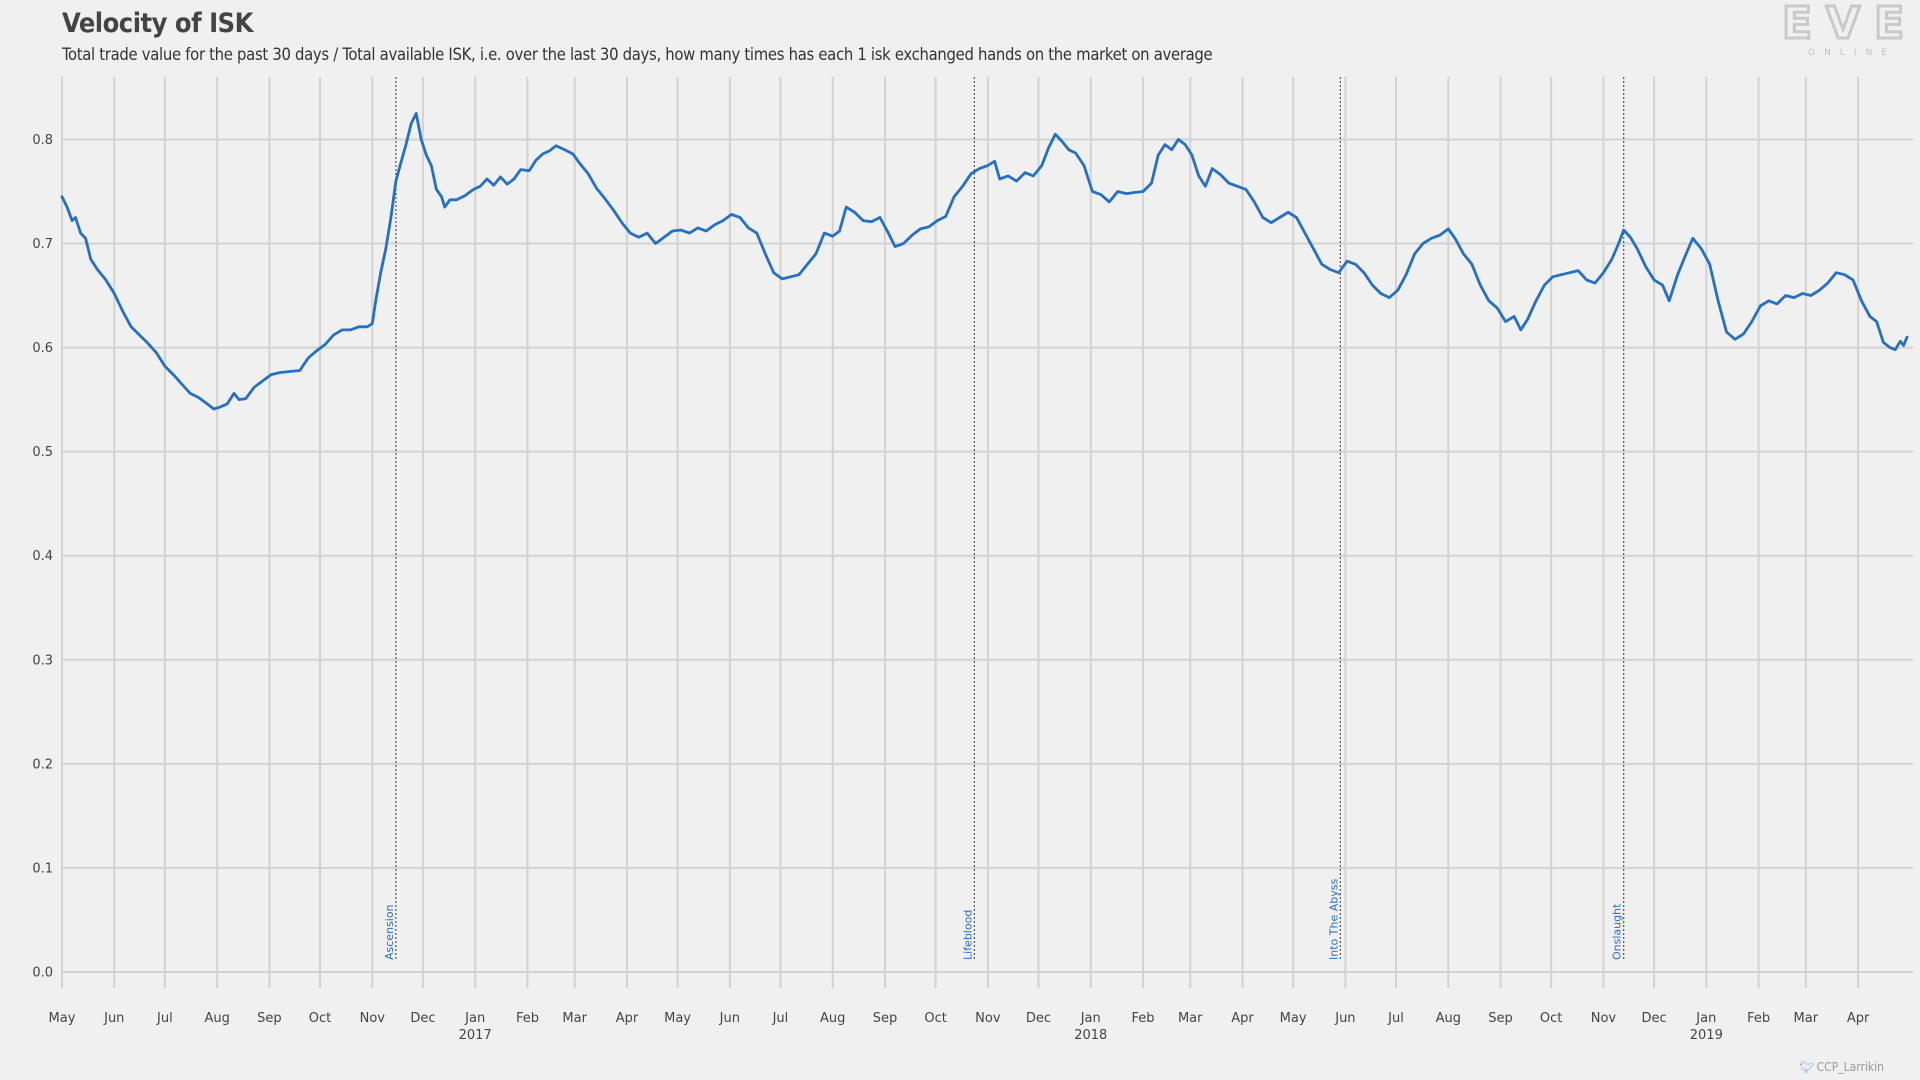 The width and height of the screenshot is (1920, 1080). I want to click on y-tick-label: 0.5, so click(42, 452).